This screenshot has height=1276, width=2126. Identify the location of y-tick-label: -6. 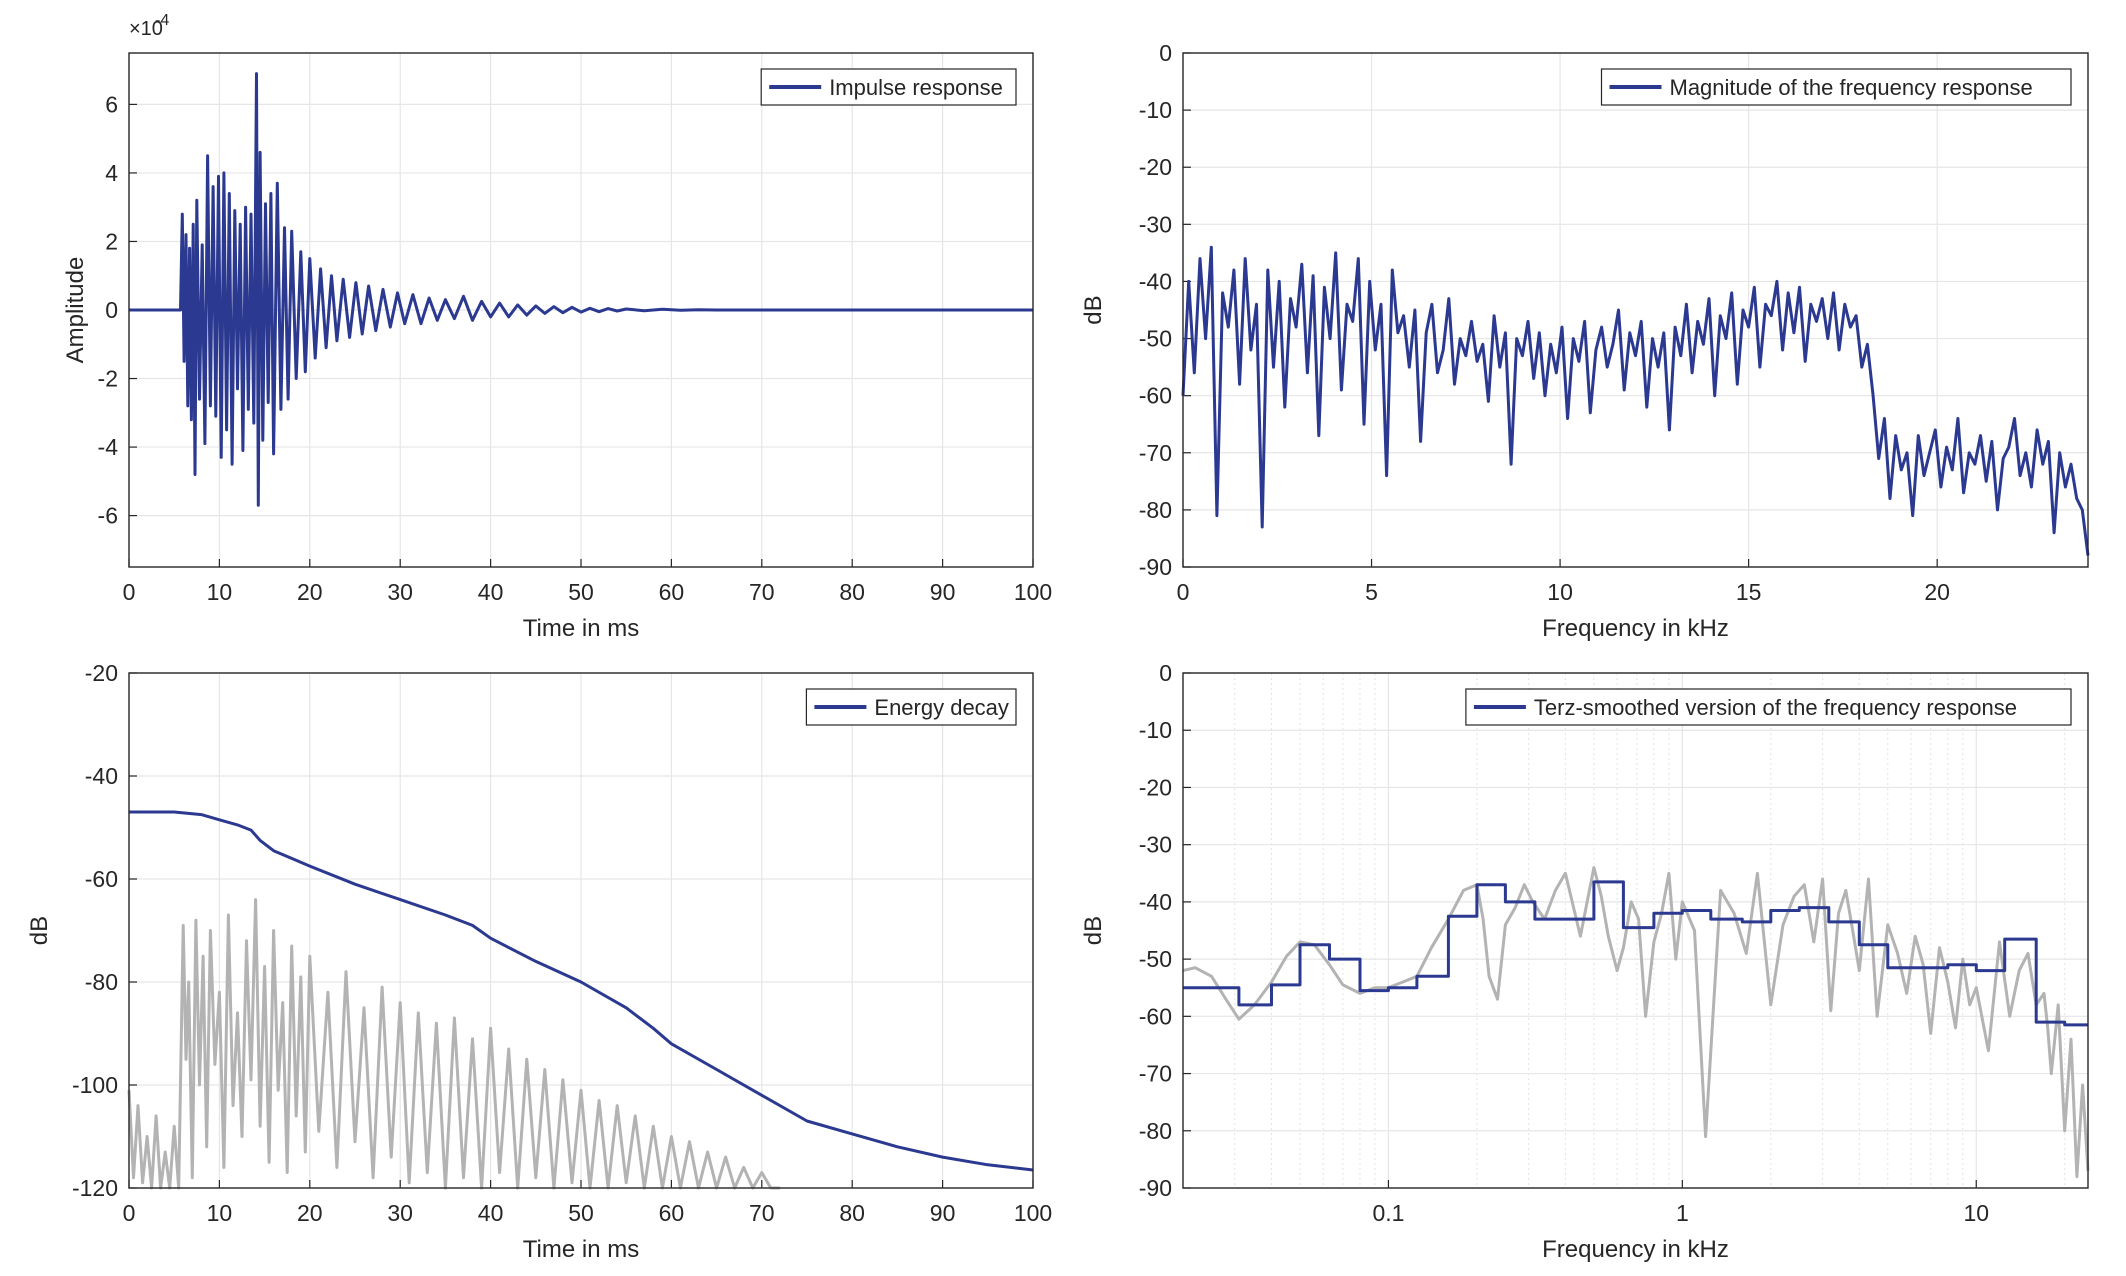
(108, 516).